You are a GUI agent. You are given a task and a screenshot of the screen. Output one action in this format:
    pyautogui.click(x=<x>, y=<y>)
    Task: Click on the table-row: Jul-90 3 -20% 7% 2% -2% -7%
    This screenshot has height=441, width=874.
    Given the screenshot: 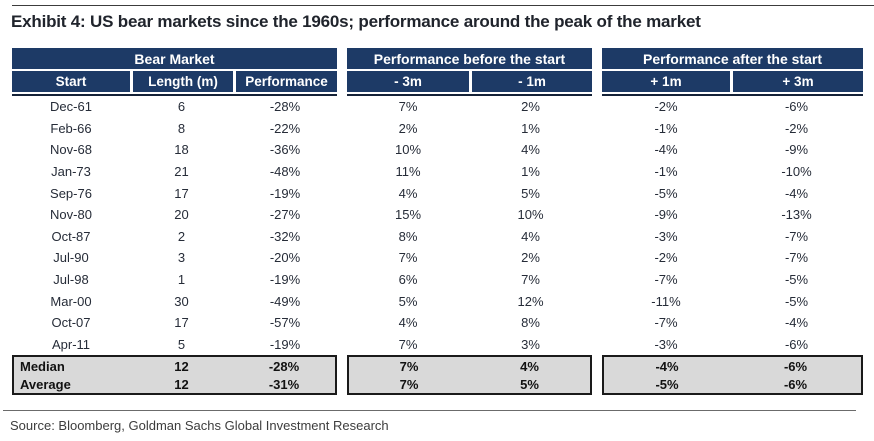 What is the action you would take?
    pyautogui.click(x=438, y=258)
    